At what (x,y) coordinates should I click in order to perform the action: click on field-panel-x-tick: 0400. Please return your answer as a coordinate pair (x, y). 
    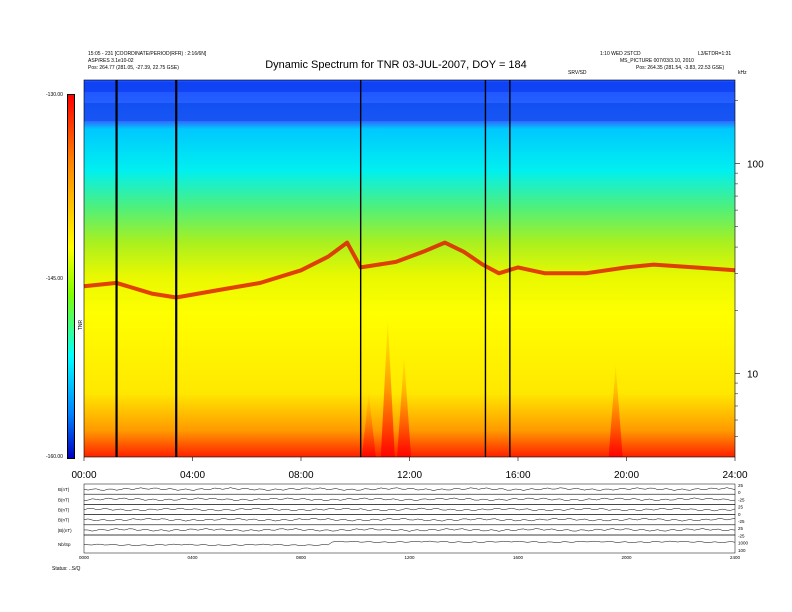
    Looking at the image, I should click on (192, 557).